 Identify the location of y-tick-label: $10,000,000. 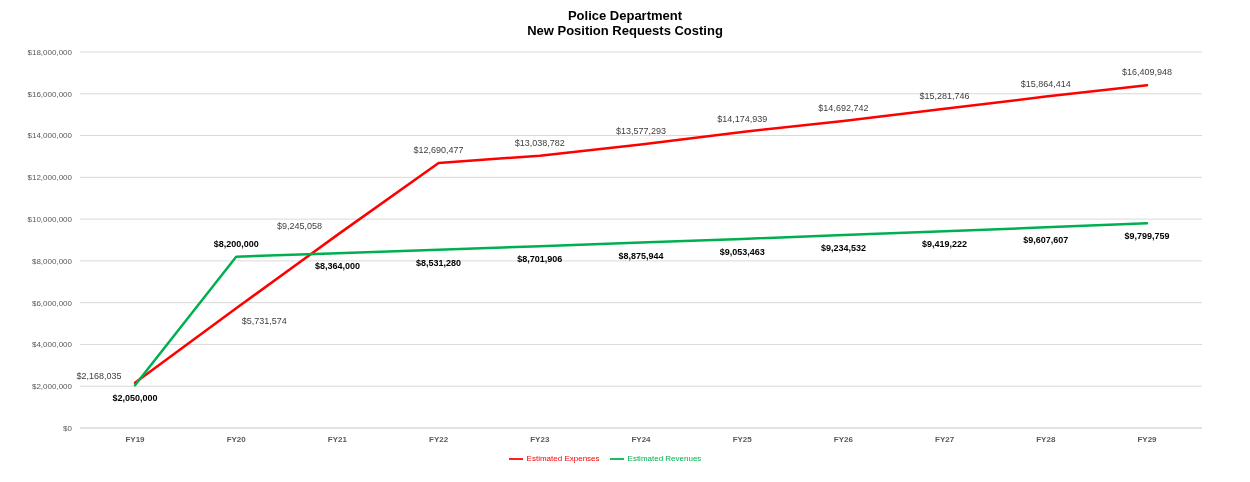
(50, 219).